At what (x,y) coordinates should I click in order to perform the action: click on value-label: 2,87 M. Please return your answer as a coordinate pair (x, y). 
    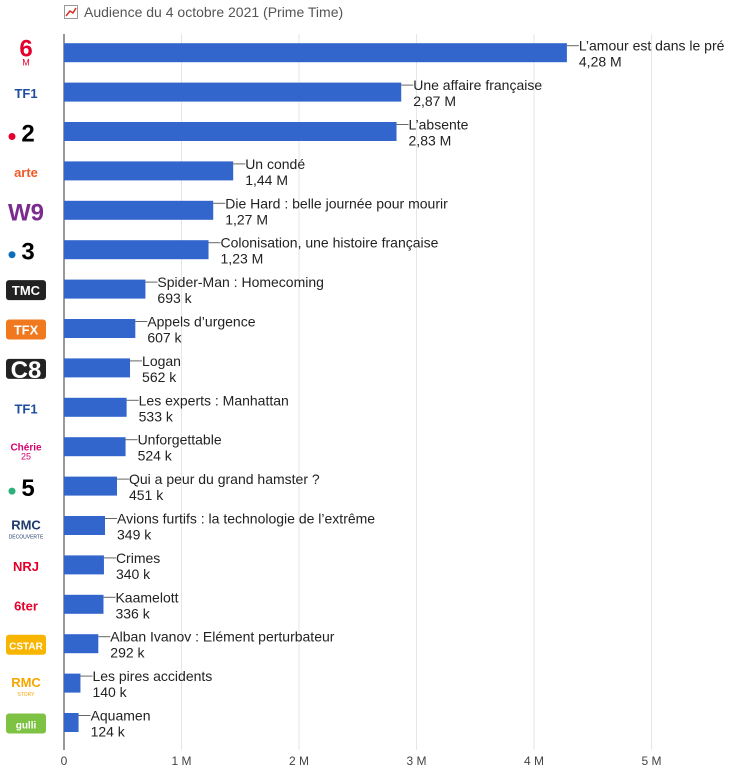
    Looking at the image, I should click on (434, 101).